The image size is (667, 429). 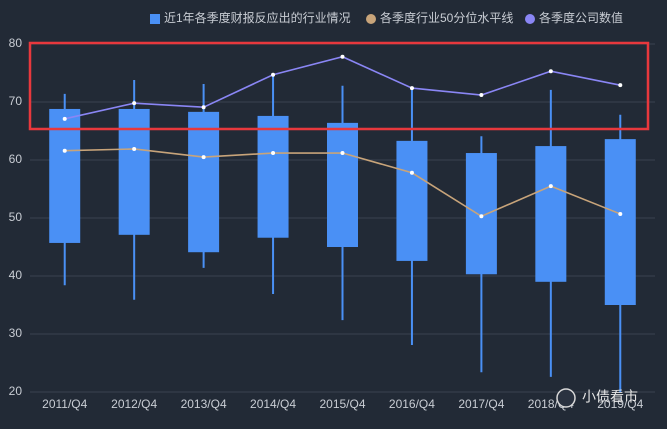 What do you see at coordinates (481, 404) in the screenshot?
I see `x-tick-label: 2017/Q4` at bounding box center [481, 404].